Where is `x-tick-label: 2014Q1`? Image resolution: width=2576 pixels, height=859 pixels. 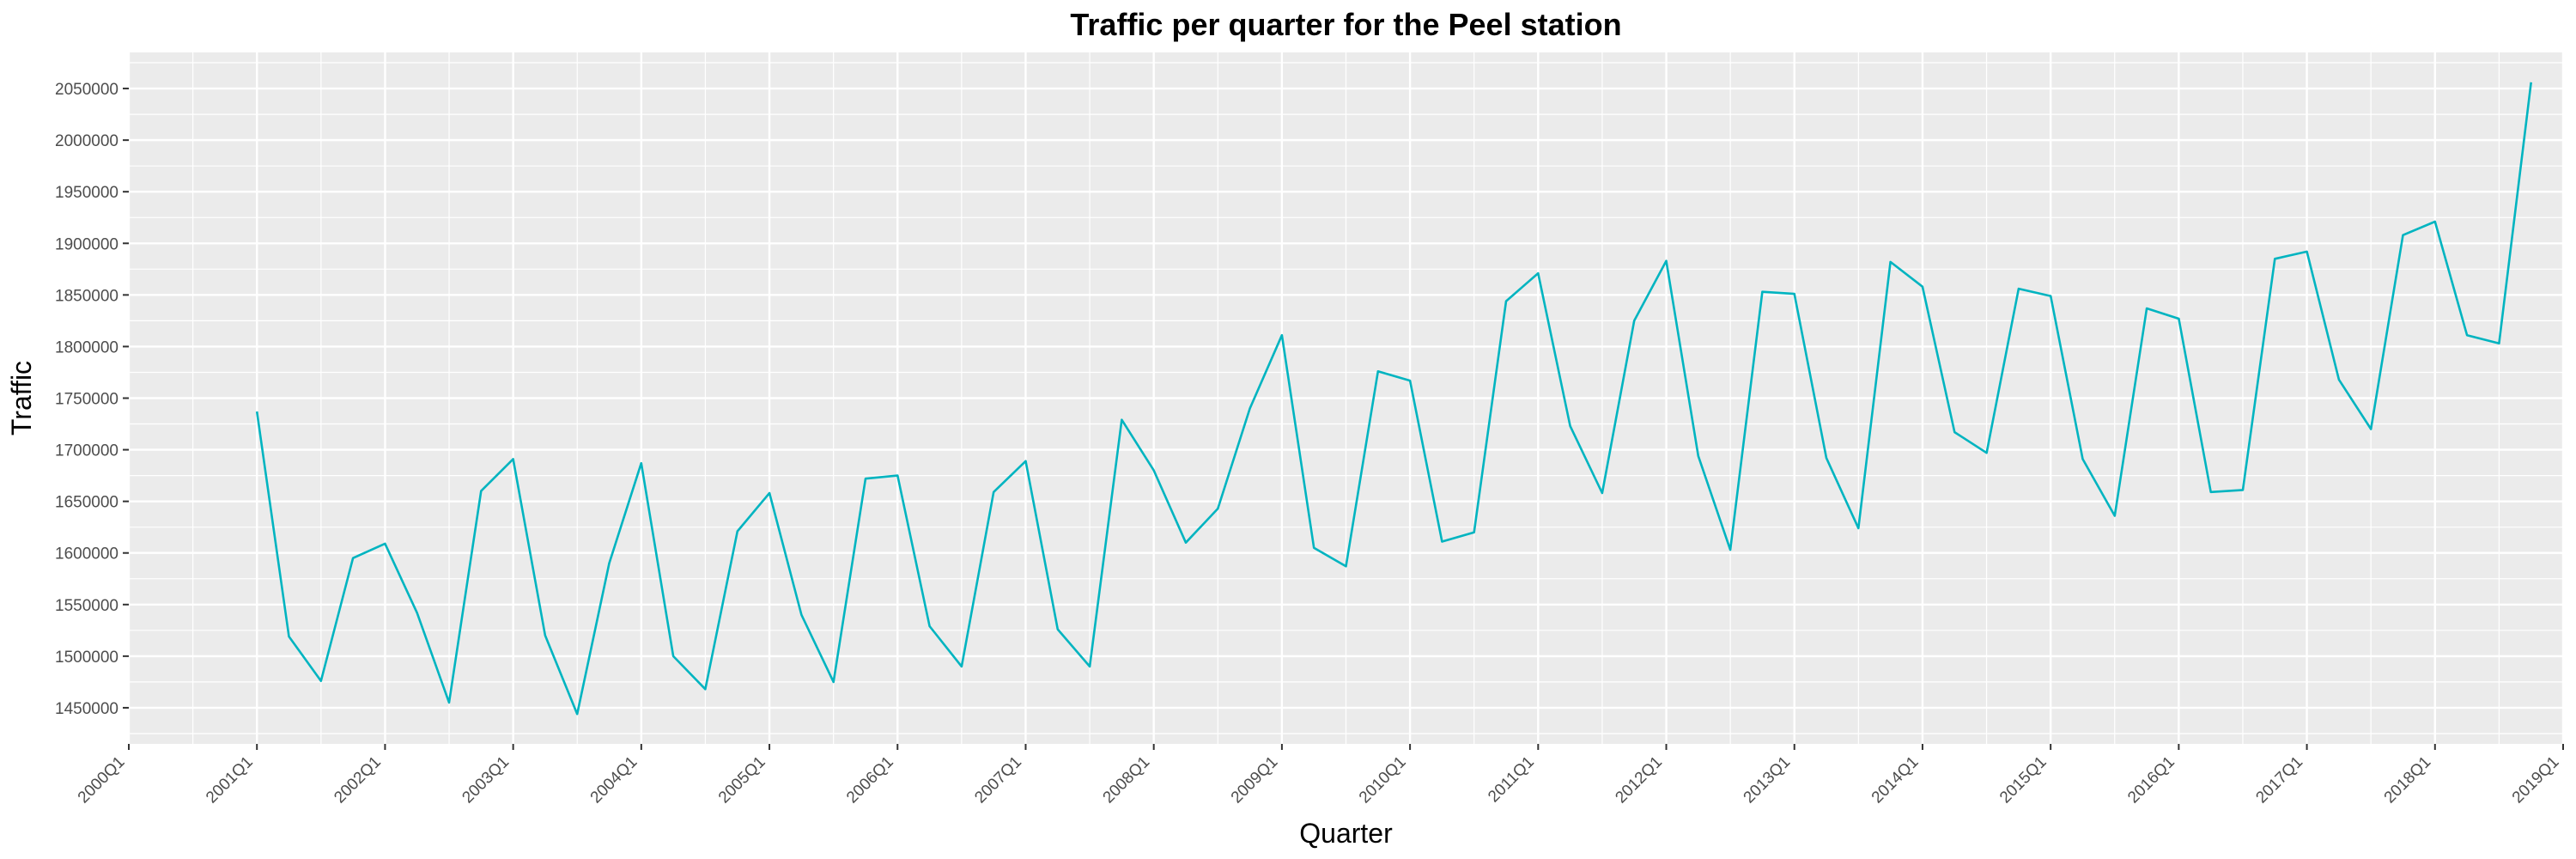
x-tick-label: 2014Q1 is located at coordinates (1895, 780).